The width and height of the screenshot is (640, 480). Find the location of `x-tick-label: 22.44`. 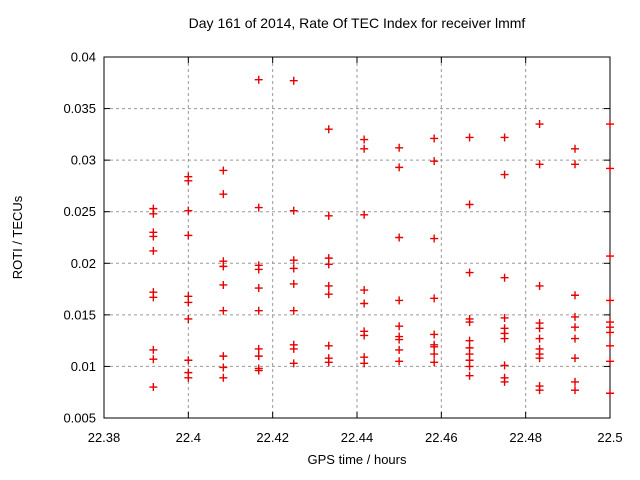

x-tick-label: 22.44 is located at coordinates (357, 437).